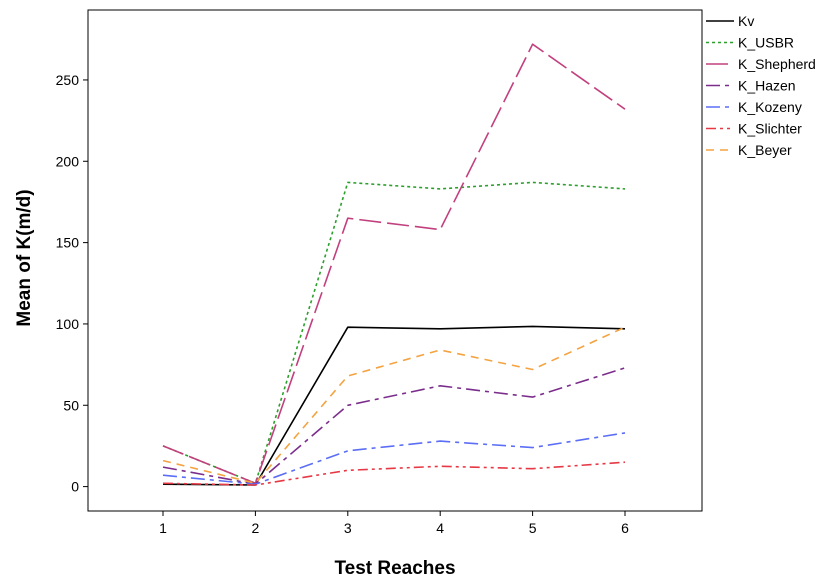 The width and height of the screenshot is (832, 579). I want to click on x-tick-label: 5, so click(533, 528).